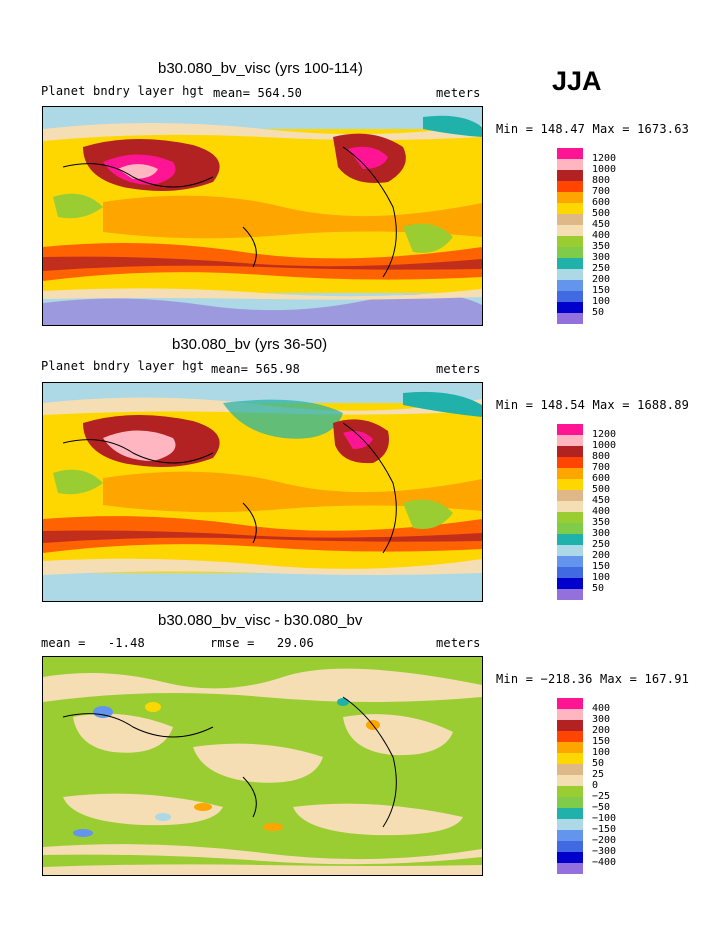  What do you see at coordinates (601, 555) in the screenshot?
I see `legend2-label: 200` at bounding box center [601, 555].